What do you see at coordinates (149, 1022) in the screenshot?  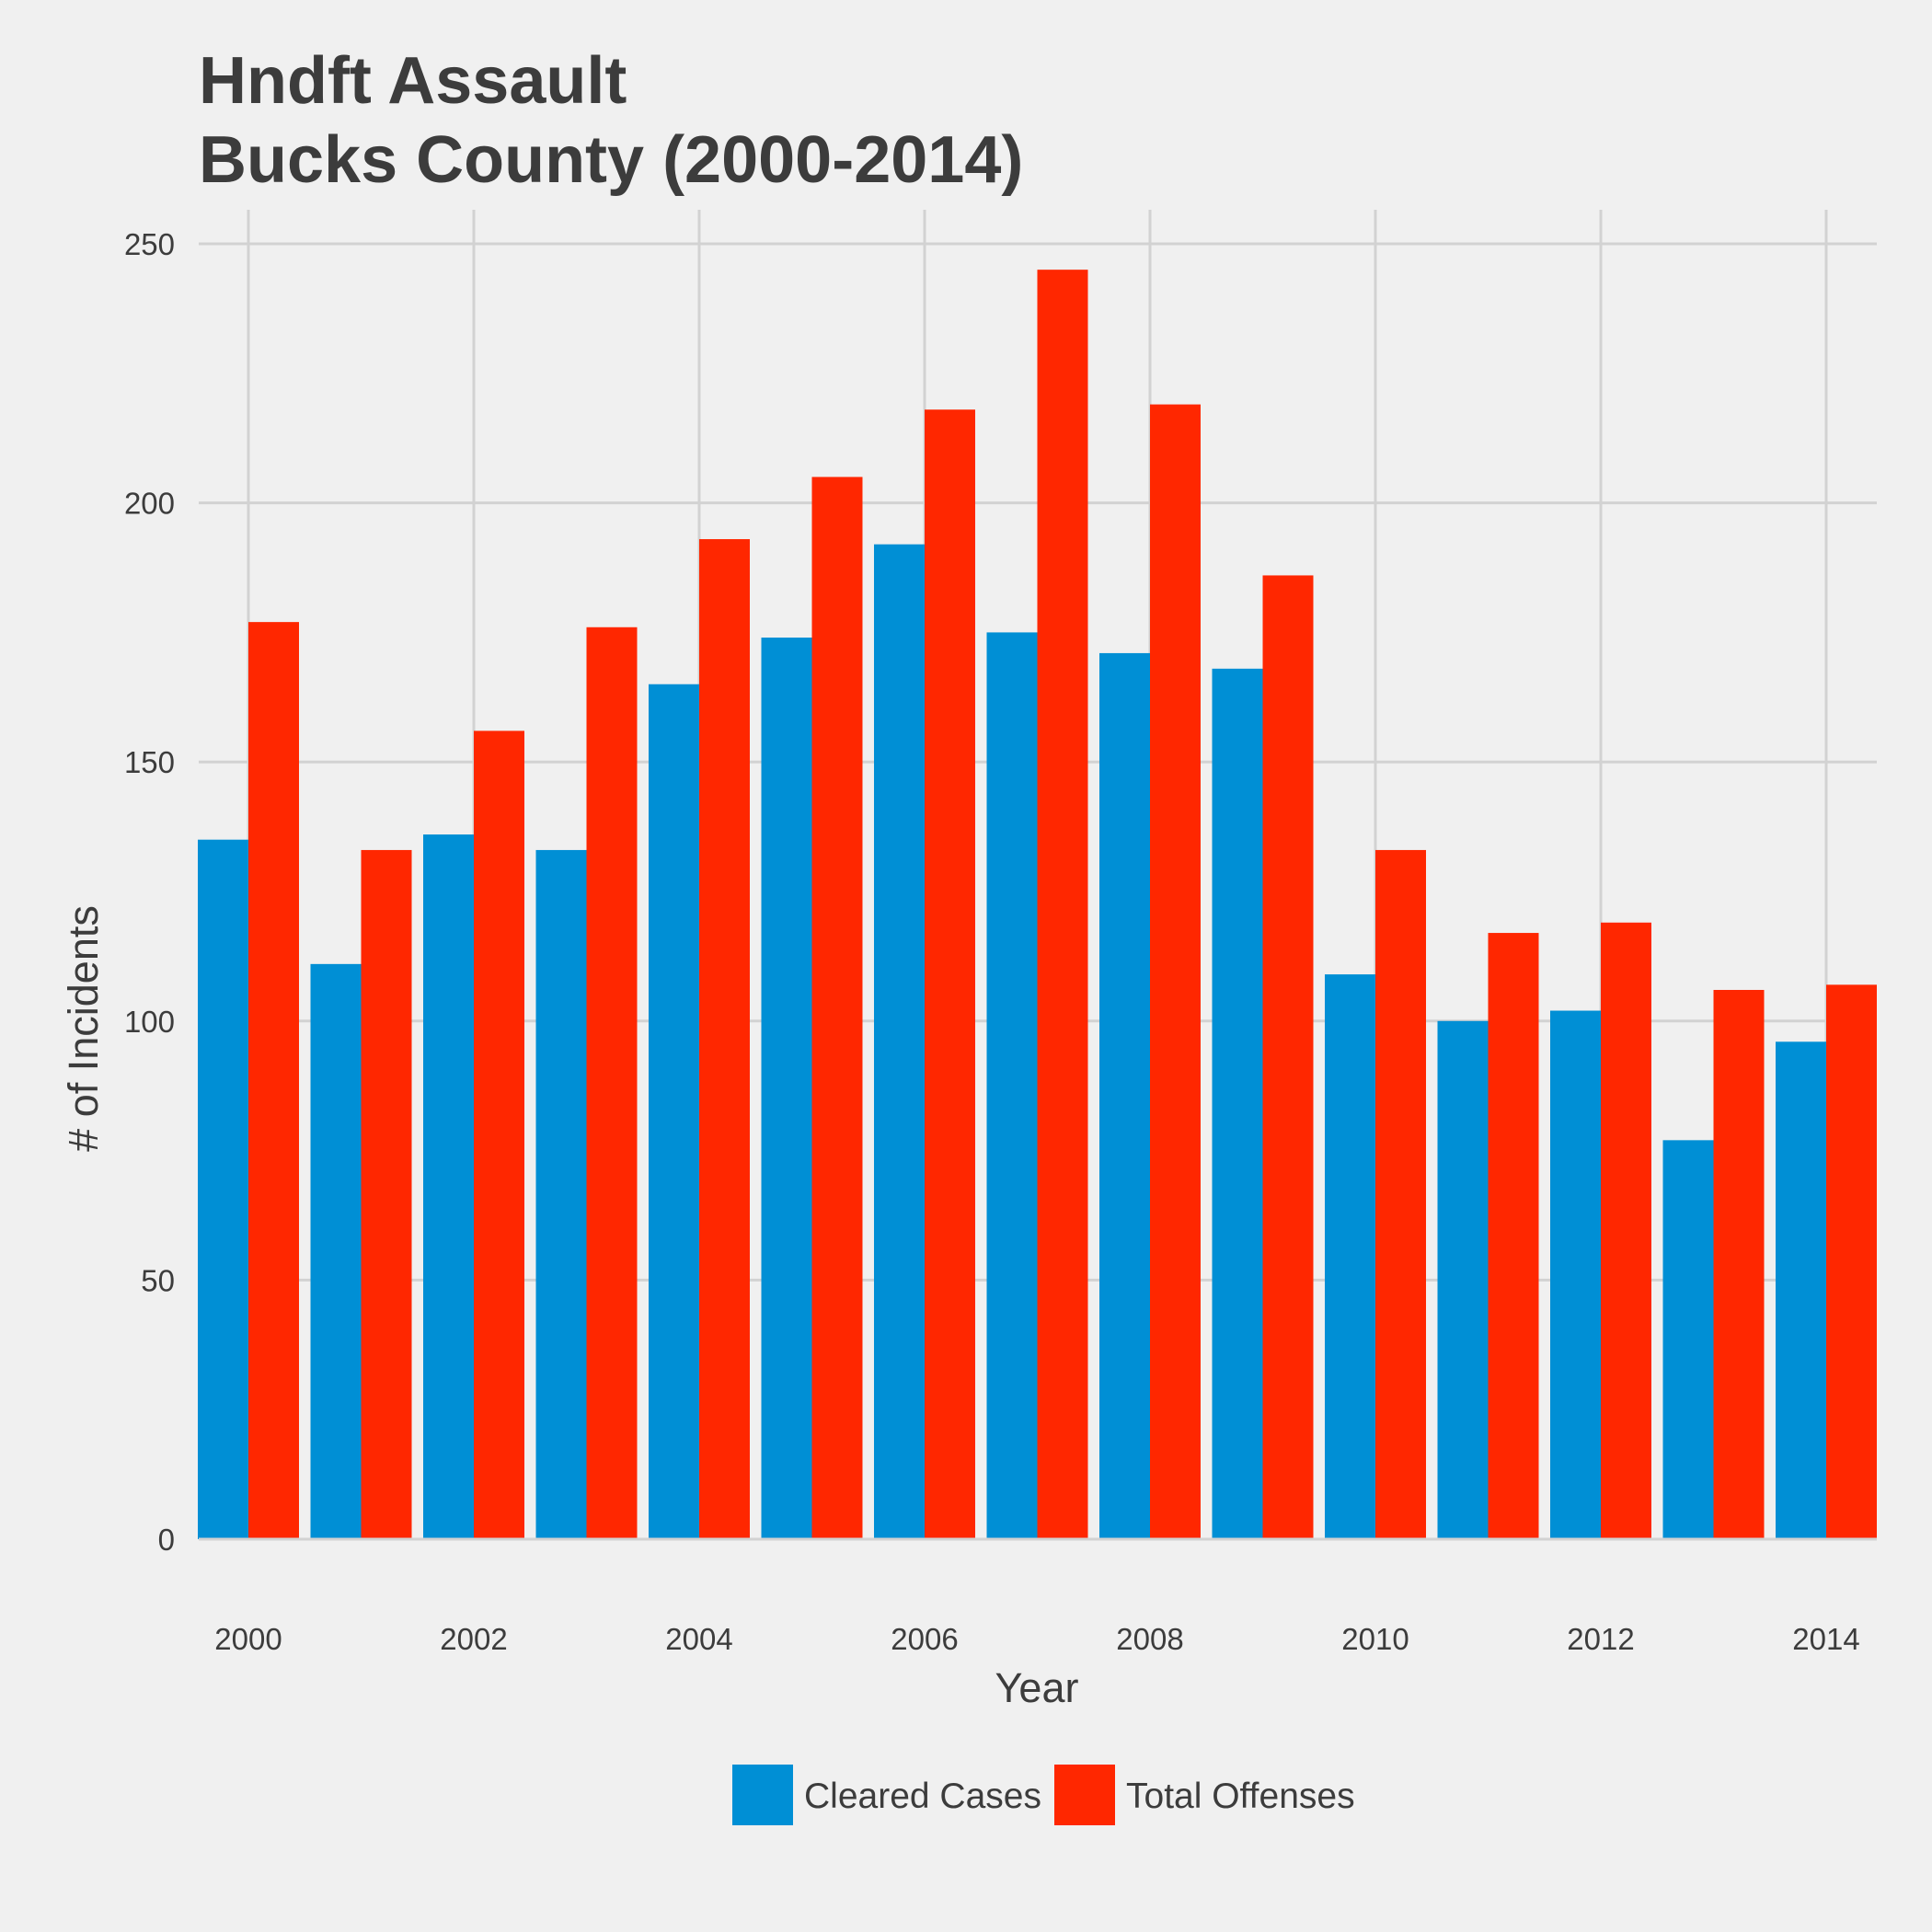 I see `y-tick-label: 100` at bounding box center [149, 1022].